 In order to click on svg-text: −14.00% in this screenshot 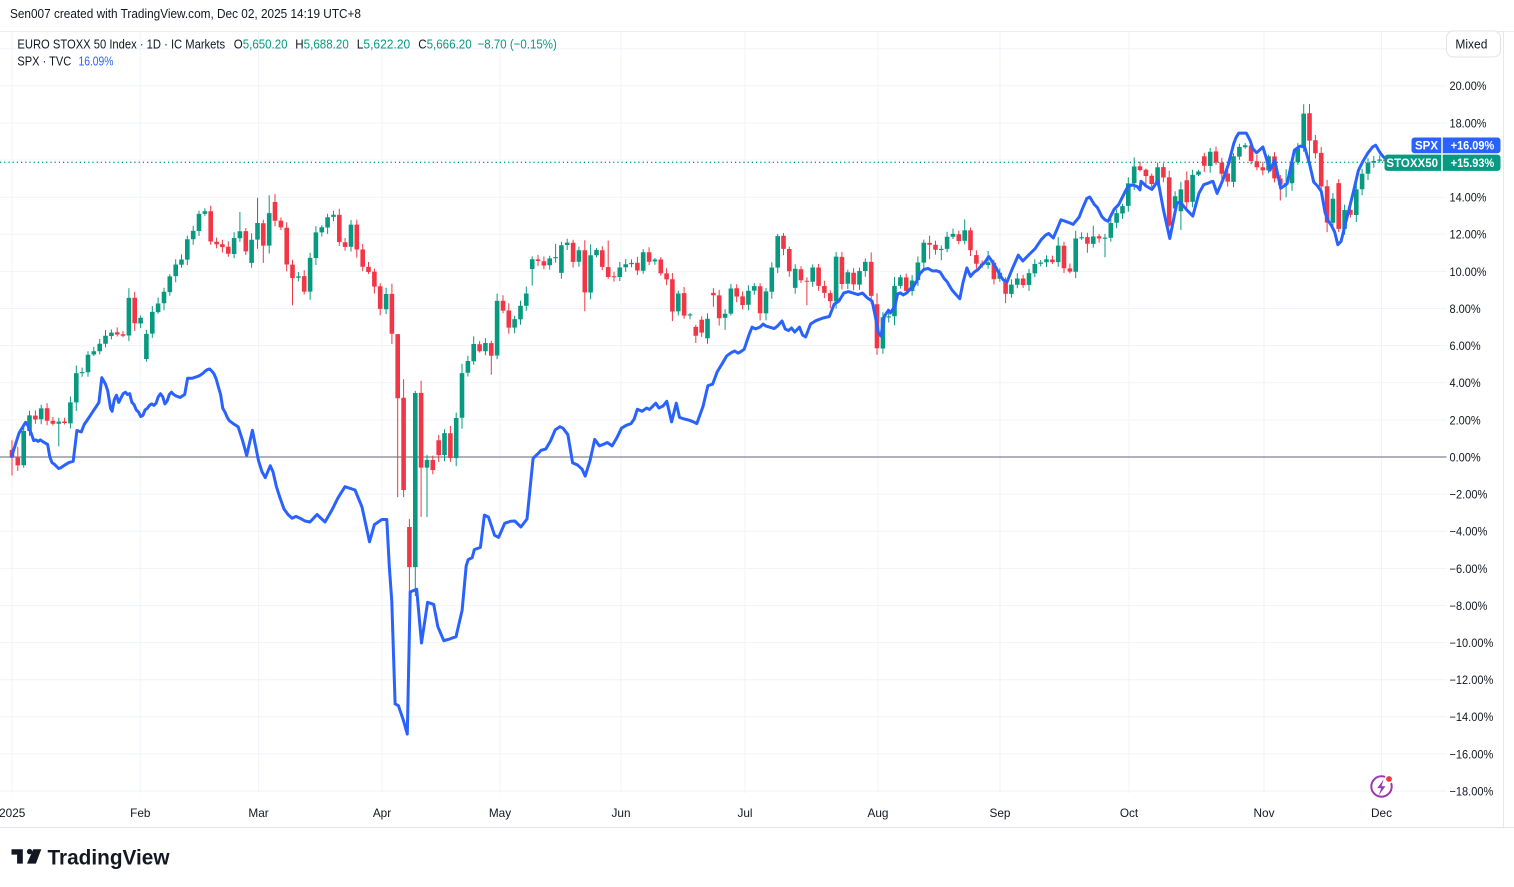, I will do `click(1472, 717)`.